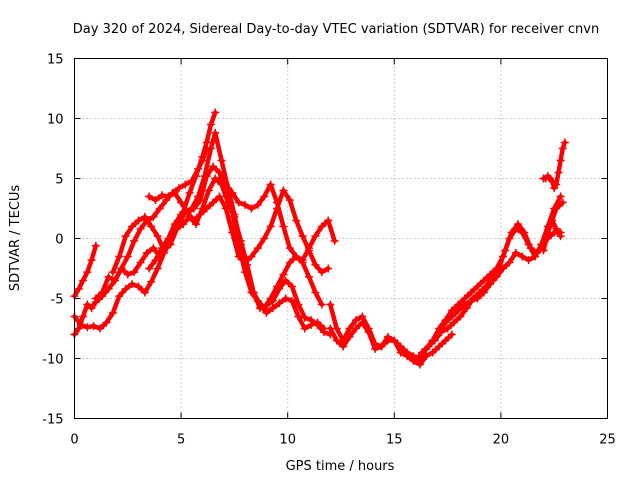 This screenshot has height=480, width=640. What do you see at coordinates (55, 120) in the screenshot?
I see `y-tick-label: 10` at bounding box center [55, 120].